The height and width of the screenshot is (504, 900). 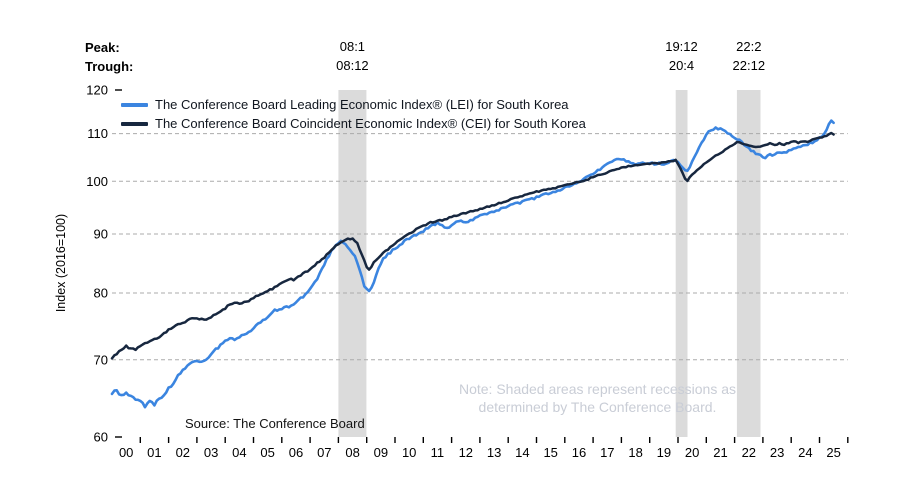 What do you see at coordinates (607, 452) in the screenshot?
I see `x-tick-label: 17` at bounding box center [607, 452].